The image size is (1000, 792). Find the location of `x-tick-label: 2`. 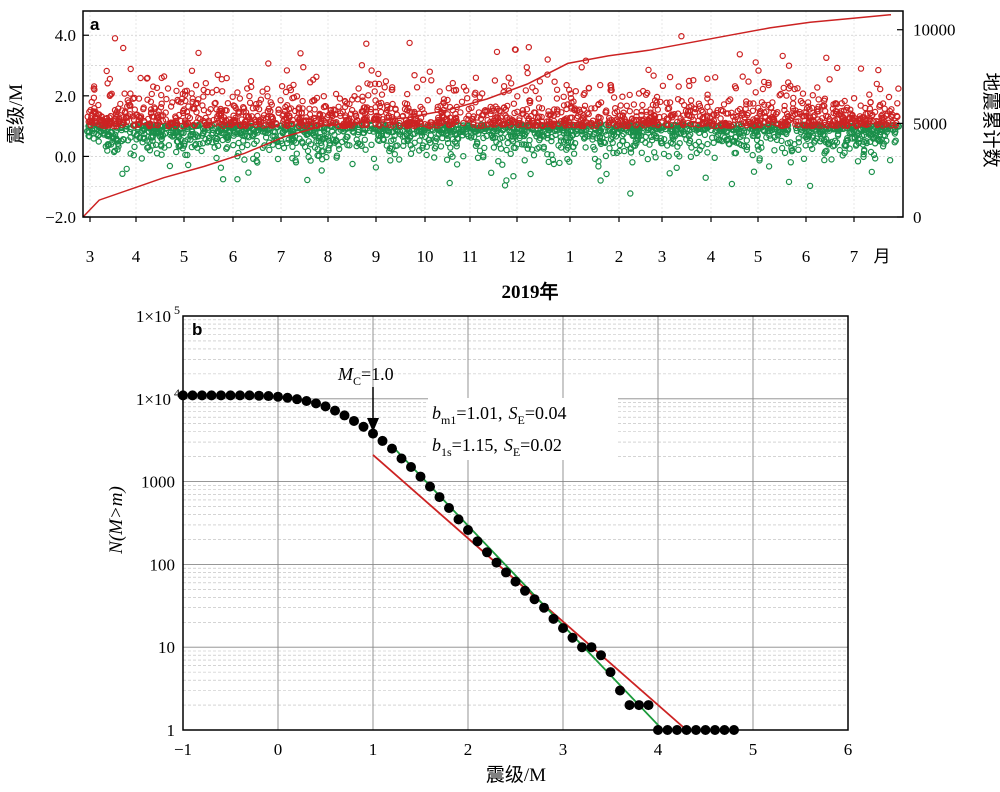

x-tick-label: 2 is located at coordinates (619, 256).